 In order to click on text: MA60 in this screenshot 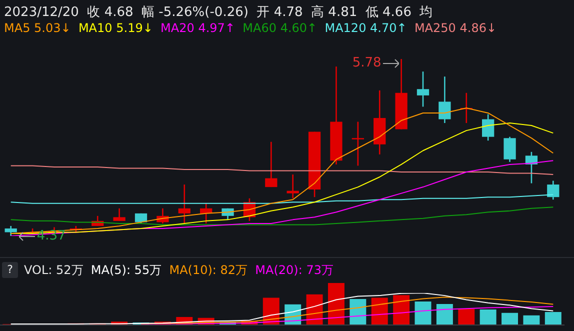, I will do `click(259, 28)`.